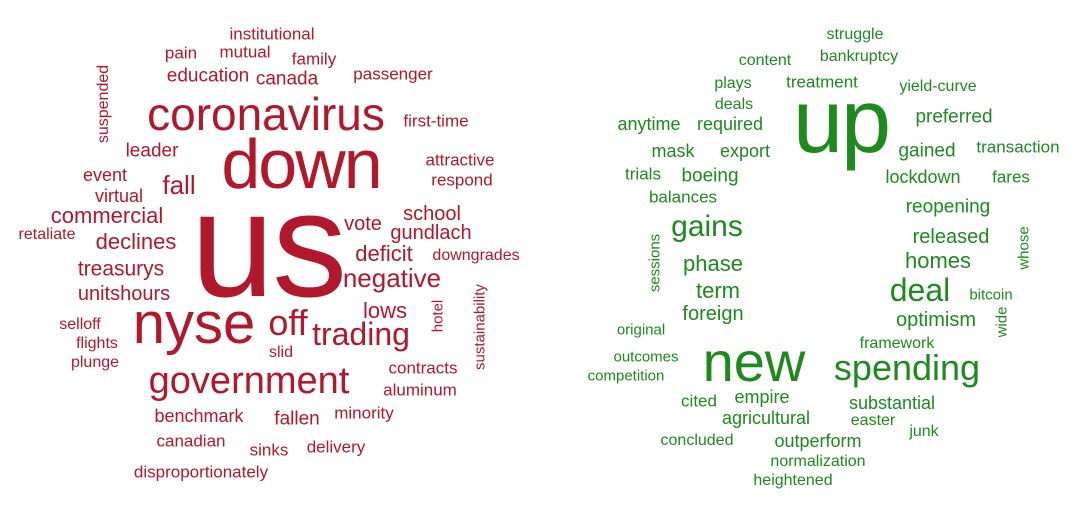 This screenshot has width=1087, height=513. I want to click on word-fall: fall, so click(179, 185).